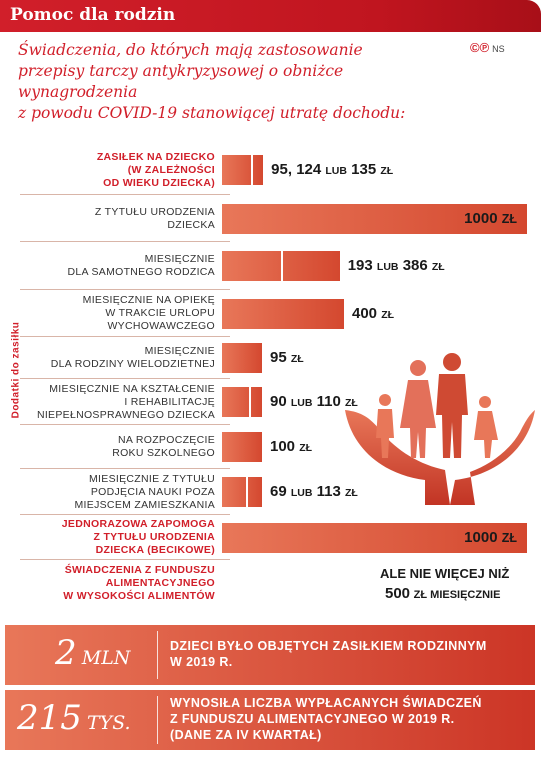  I want to click on copyright: ©℗ NS, so click(487, 47).